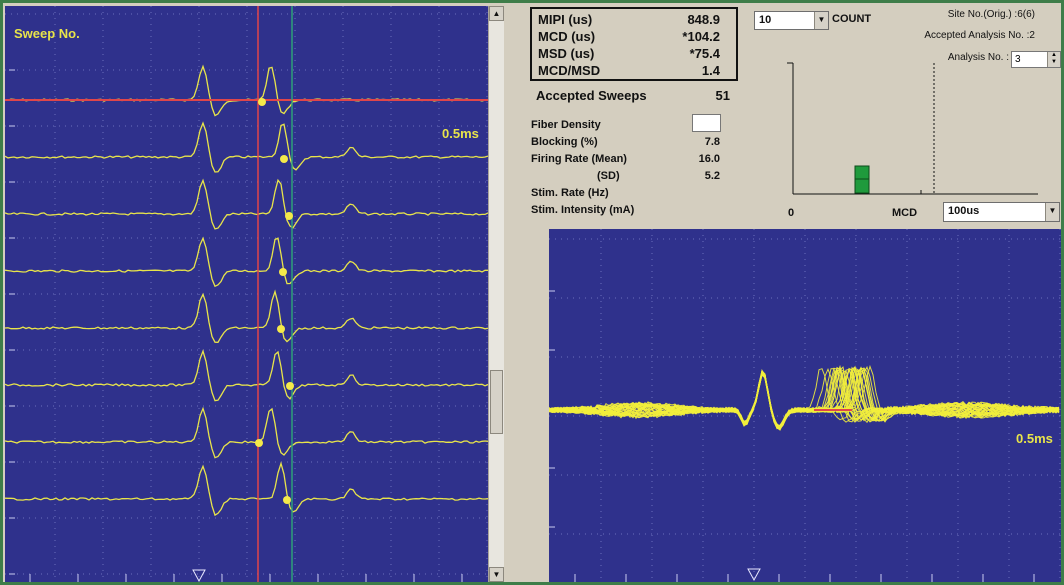 The width and height of the screenshot is (1064, 585). I want to click on param-value: 5.2, so click(712, 176).